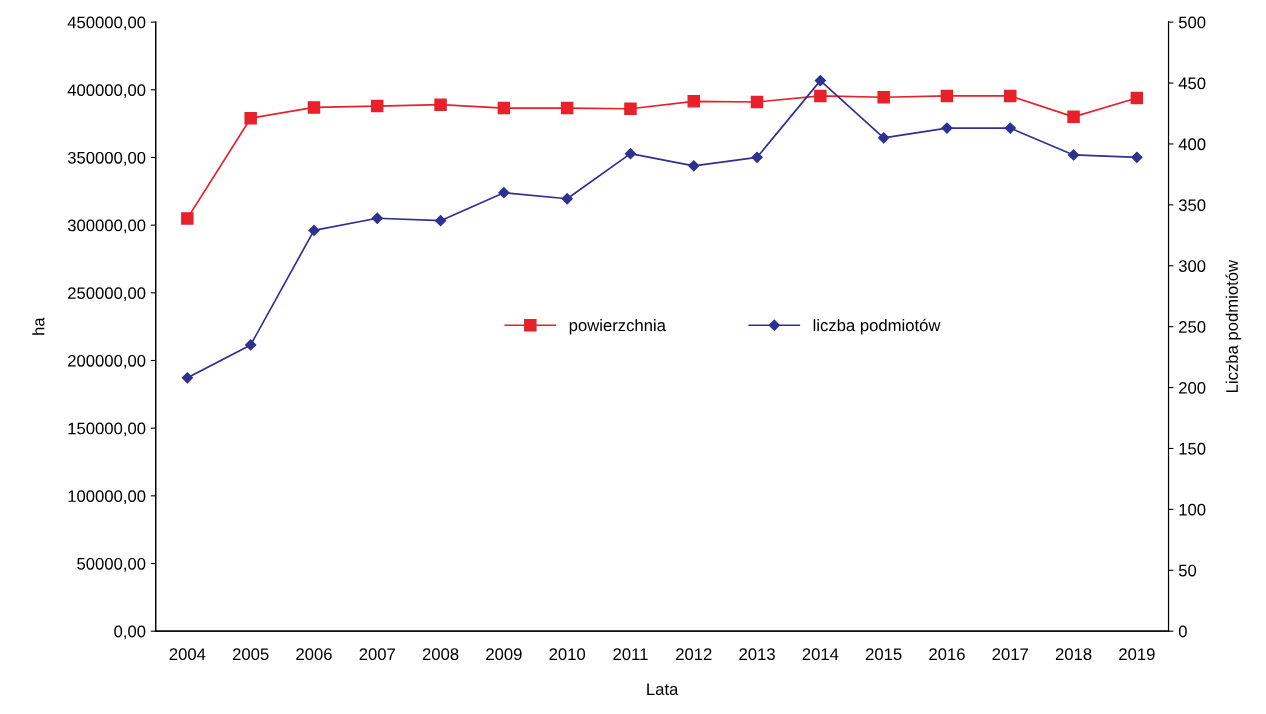  Describe the element at coordinates (1073, 654) in the screenshot. I see `x-tick-label: 2018` at that location.